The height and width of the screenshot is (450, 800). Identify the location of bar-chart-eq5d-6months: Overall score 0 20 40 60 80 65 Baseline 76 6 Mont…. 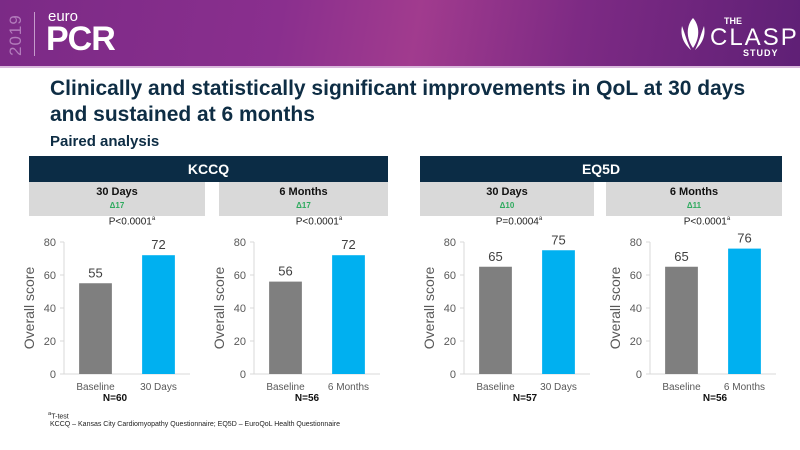
(696, 316).